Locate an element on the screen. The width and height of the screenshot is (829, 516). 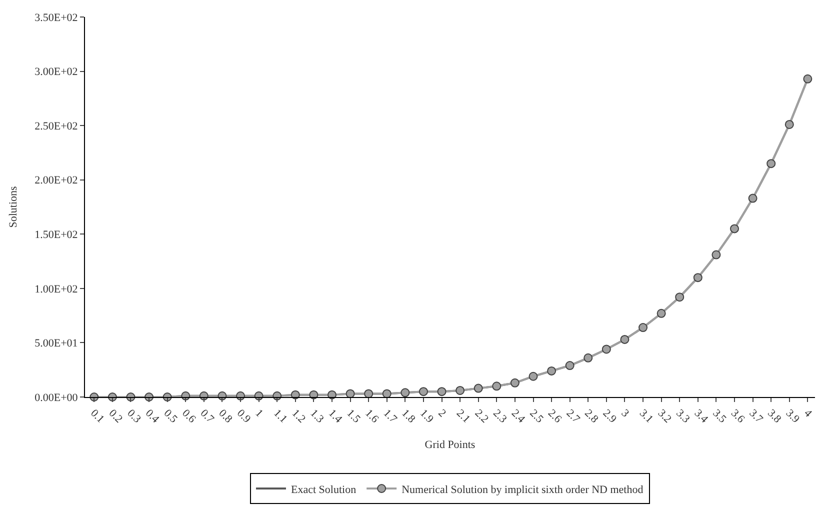
x-tick-label: 2.4 is located at coordinates (518, 416).